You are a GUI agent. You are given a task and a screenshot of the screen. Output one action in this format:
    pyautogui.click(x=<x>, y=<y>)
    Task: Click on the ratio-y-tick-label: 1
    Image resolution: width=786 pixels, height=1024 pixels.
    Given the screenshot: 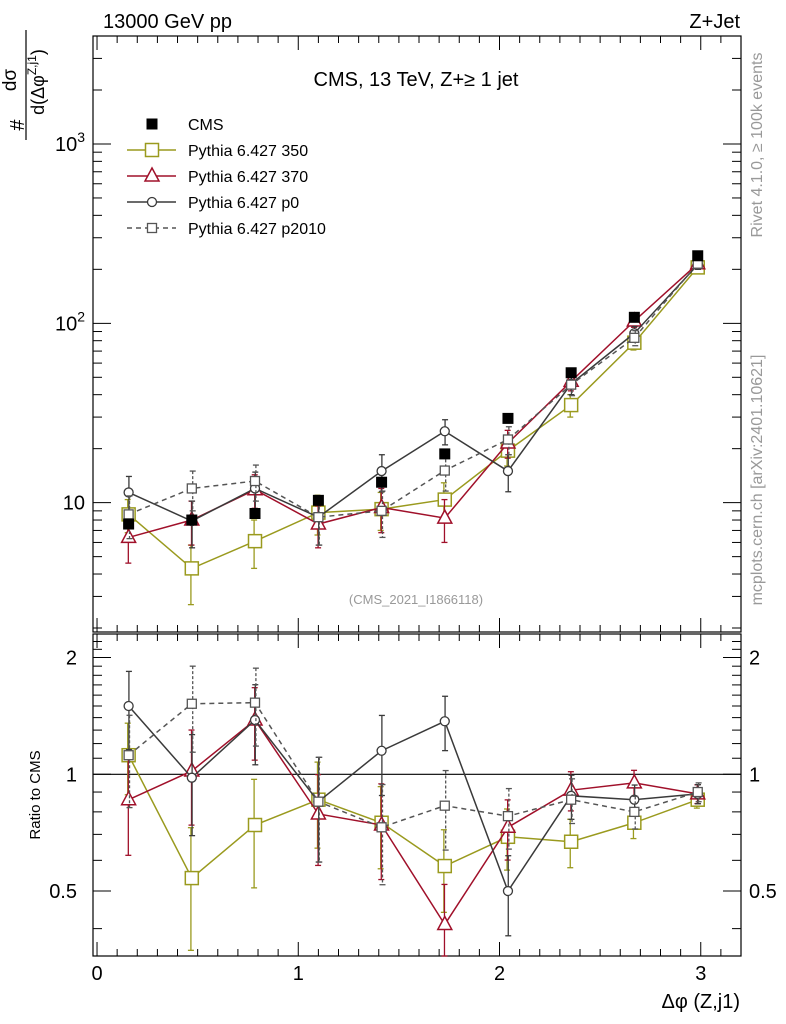 What is the action you would take?
    pyautogui.click(x=71, y=775)
    